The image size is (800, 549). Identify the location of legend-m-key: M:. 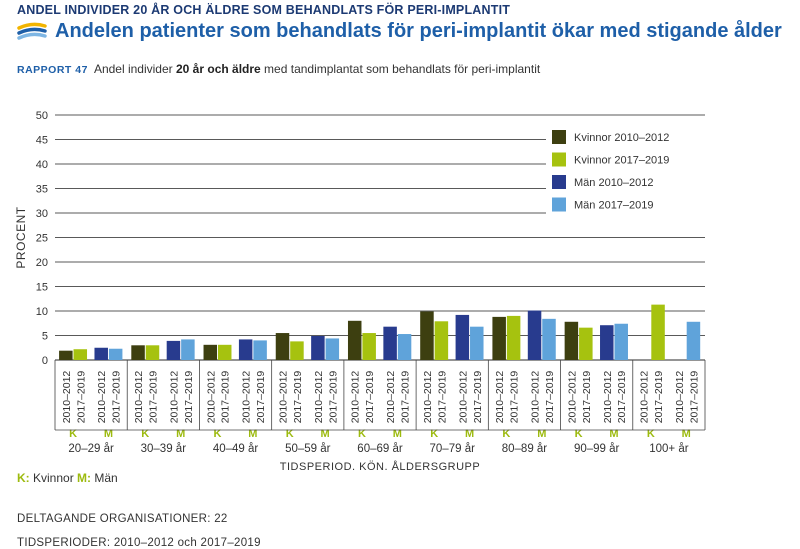
(84, 478).